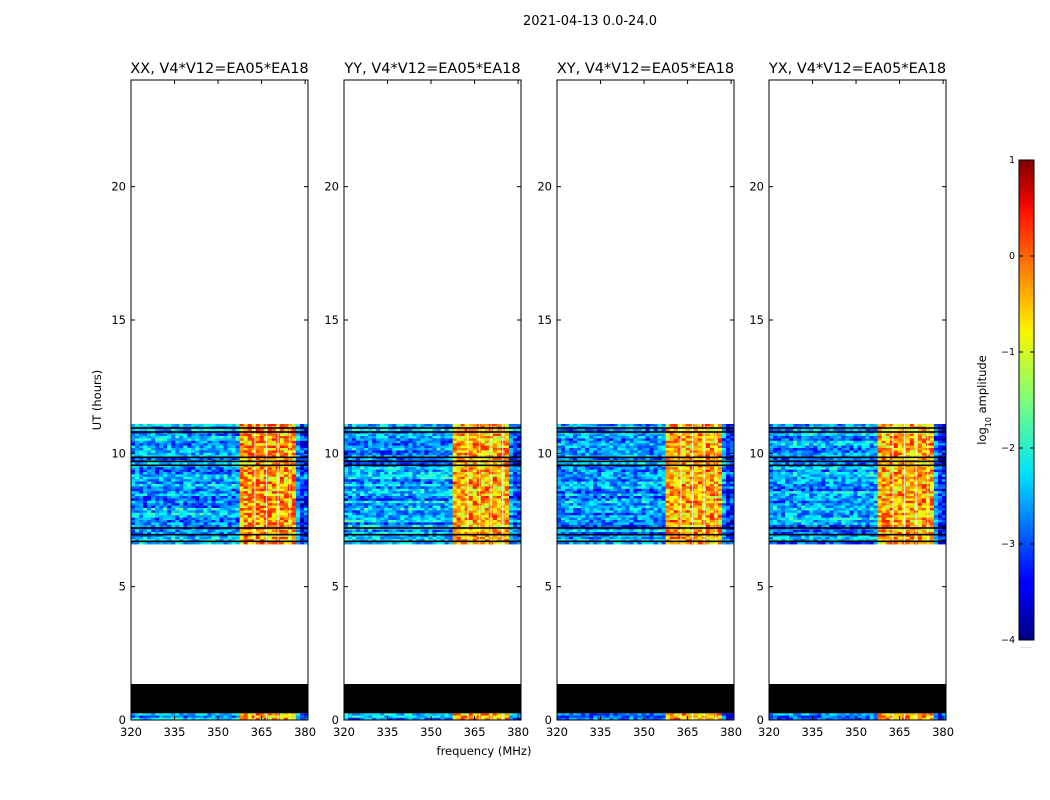 This screenshot has height=800, width=1050. What do you see at coordinates (468, 716) in the screenshot?
I see `flagged-channel` at bounding box center [468, 716].